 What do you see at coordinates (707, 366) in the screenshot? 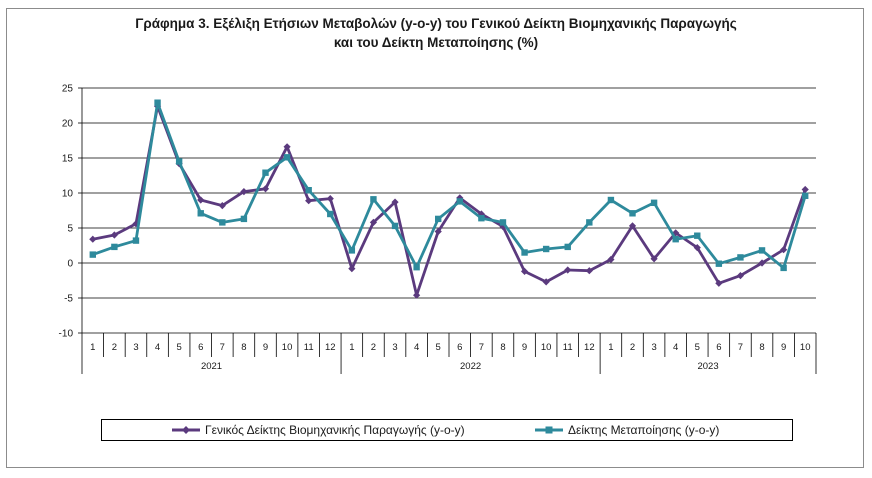
I see `x-tick-label-year: 2023` at bounding box center [707, 366].